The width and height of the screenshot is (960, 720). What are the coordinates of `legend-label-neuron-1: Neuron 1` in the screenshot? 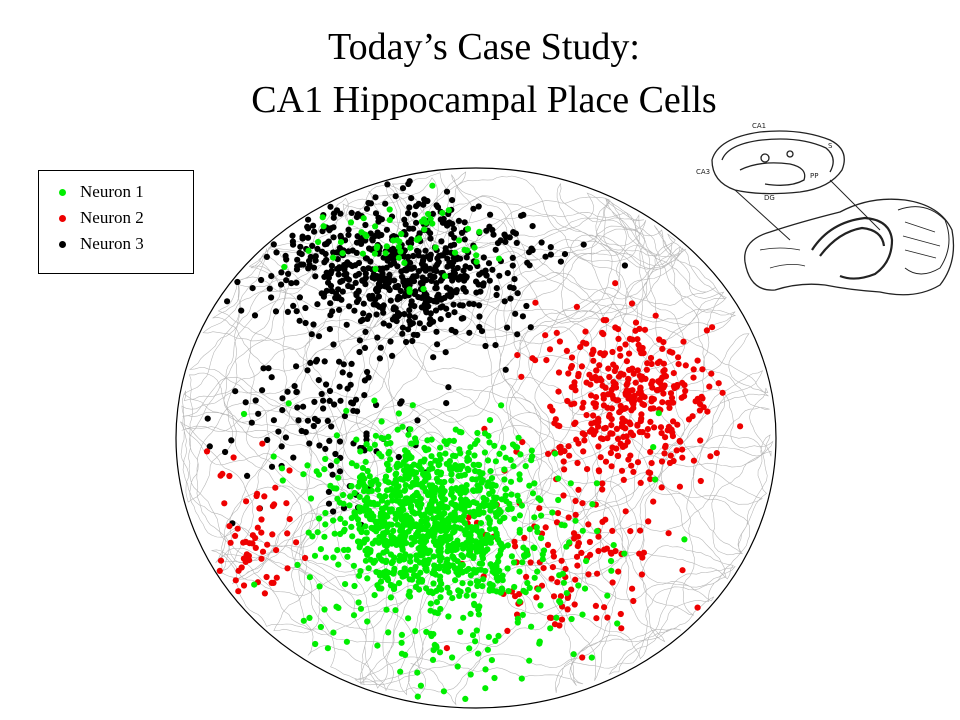 It's located at (112, 191).